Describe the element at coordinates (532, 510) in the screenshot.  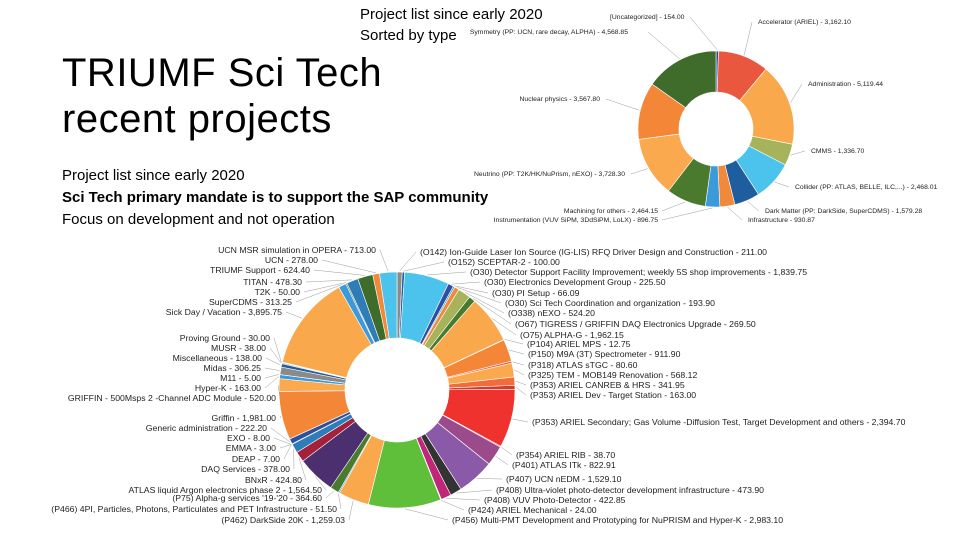
I see `project-label-21: (P424) ARIEL Mechanical - 24.00` at that location.